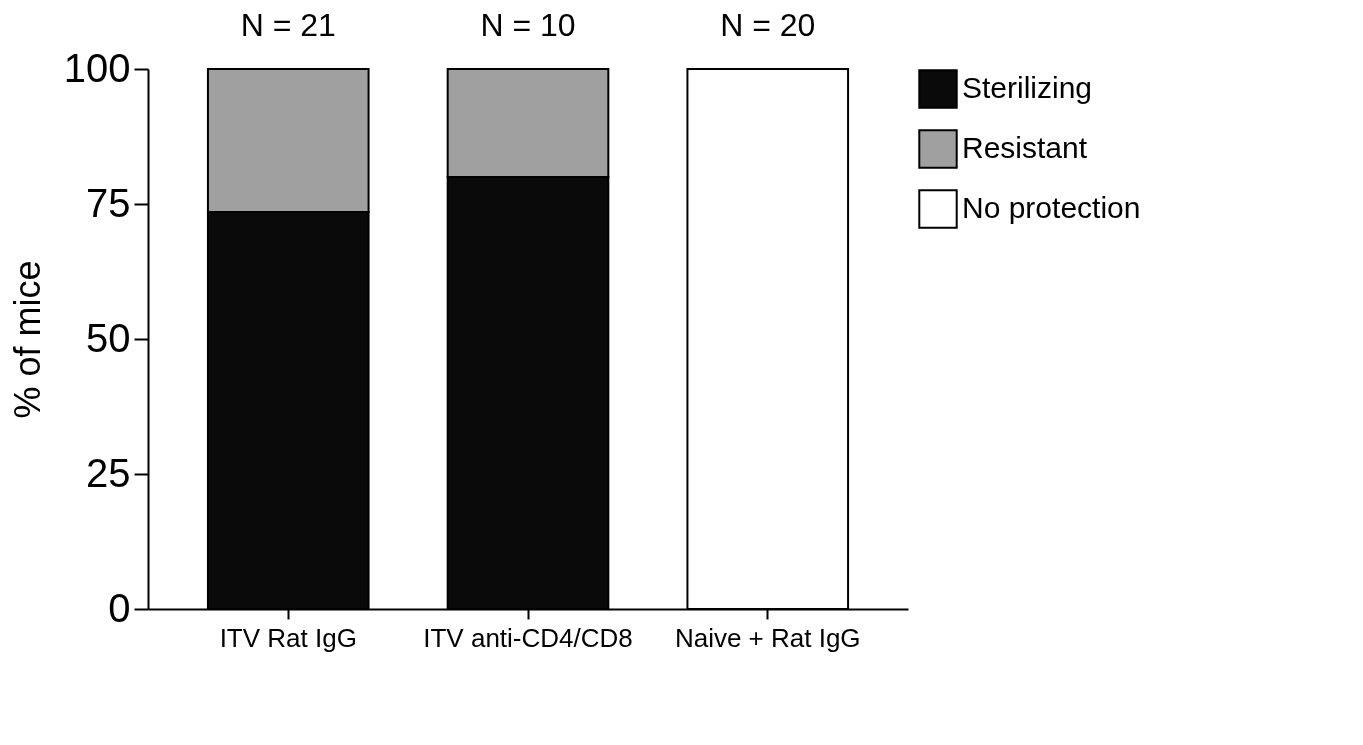  I want to click on y-axis-title: % of mice, so click(27, 339).